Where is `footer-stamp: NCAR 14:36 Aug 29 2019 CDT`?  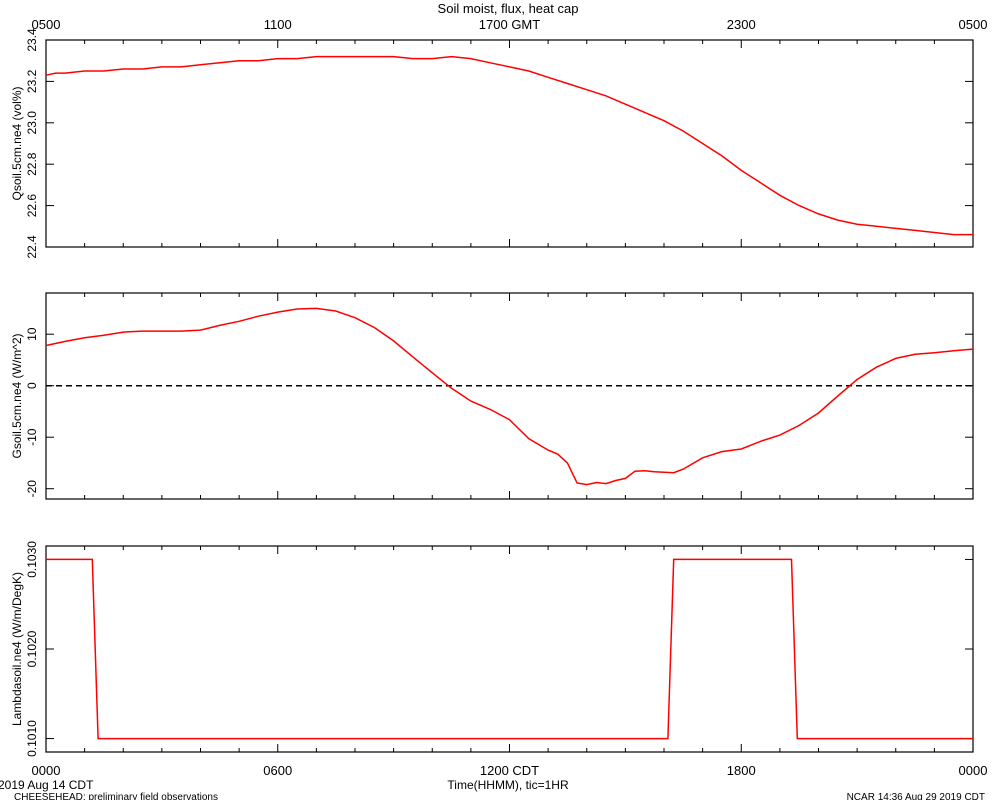 footer-stamp: NCAR 14:36 Aug 29 2019 CDT is located at coordinates (916, 796).